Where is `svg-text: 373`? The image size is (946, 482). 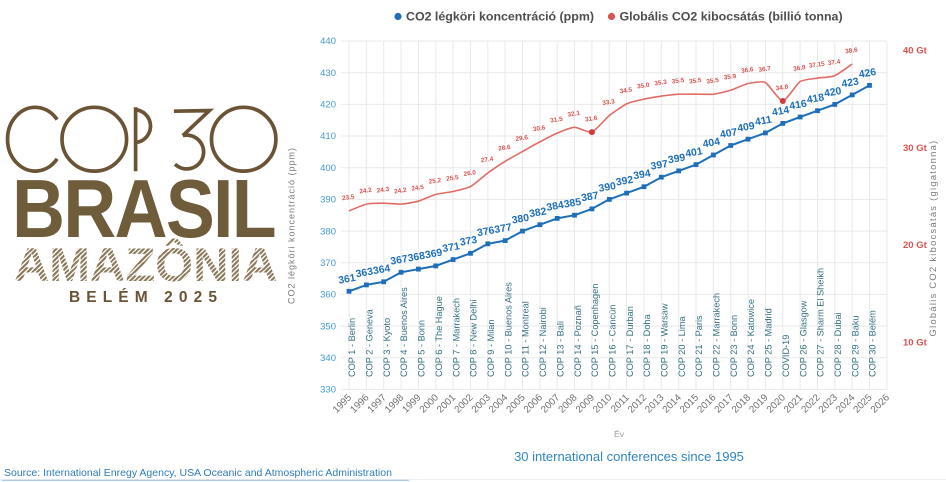
svg-text: 373 is located at coordinates (468, 242).